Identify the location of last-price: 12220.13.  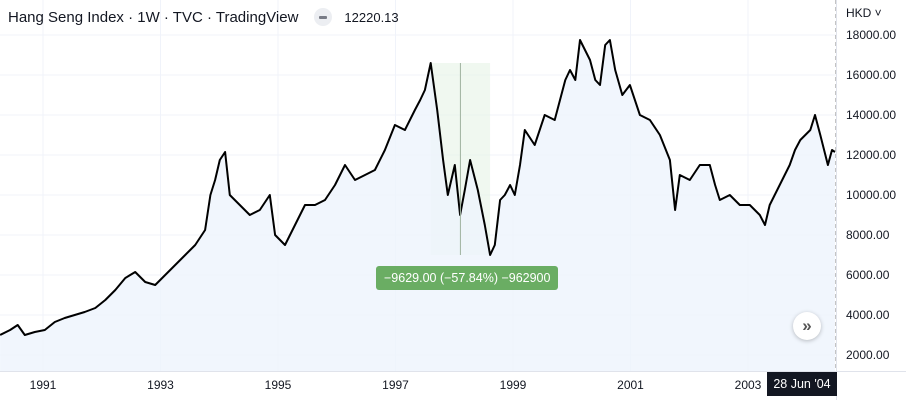
(371, 17).